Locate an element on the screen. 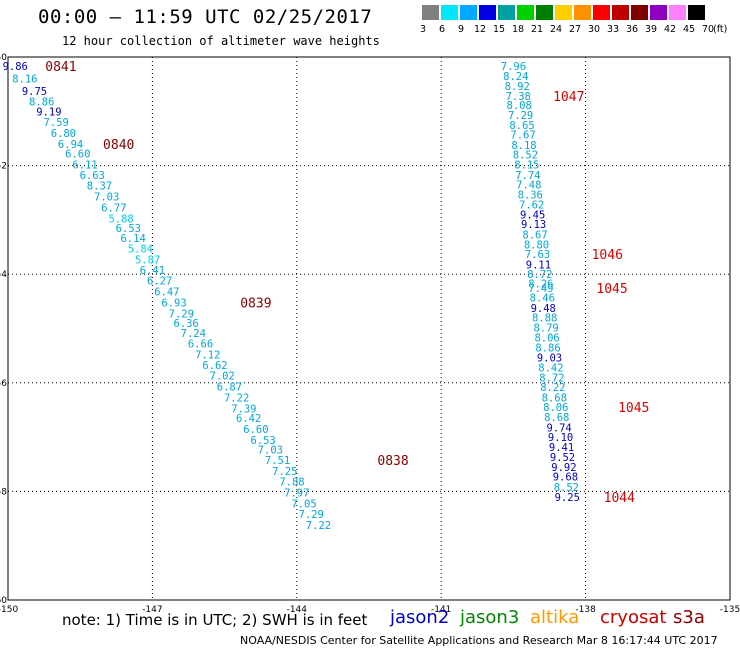 Image resolution: width=740 pixels, height=650 pixels. legend-label: 21 is located at coordinates (537, 29).